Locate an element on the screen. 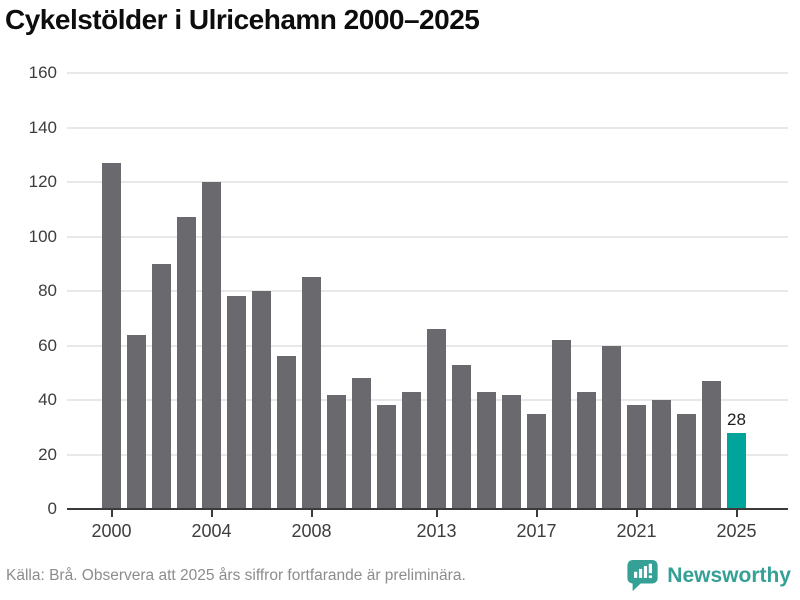  x-tick-label-2017: 2017 is located at coordinates (536, 531).